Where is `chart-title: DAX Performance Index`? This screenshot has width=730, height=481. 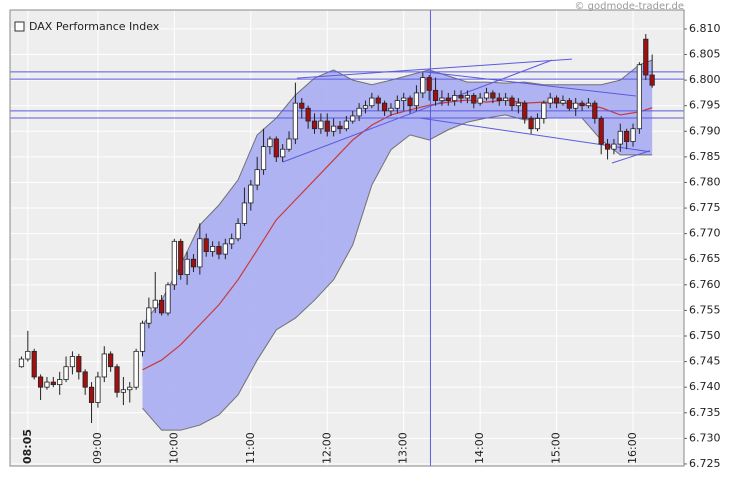
chart-title: DAX Performance Index is located at coordinates (94, 26).